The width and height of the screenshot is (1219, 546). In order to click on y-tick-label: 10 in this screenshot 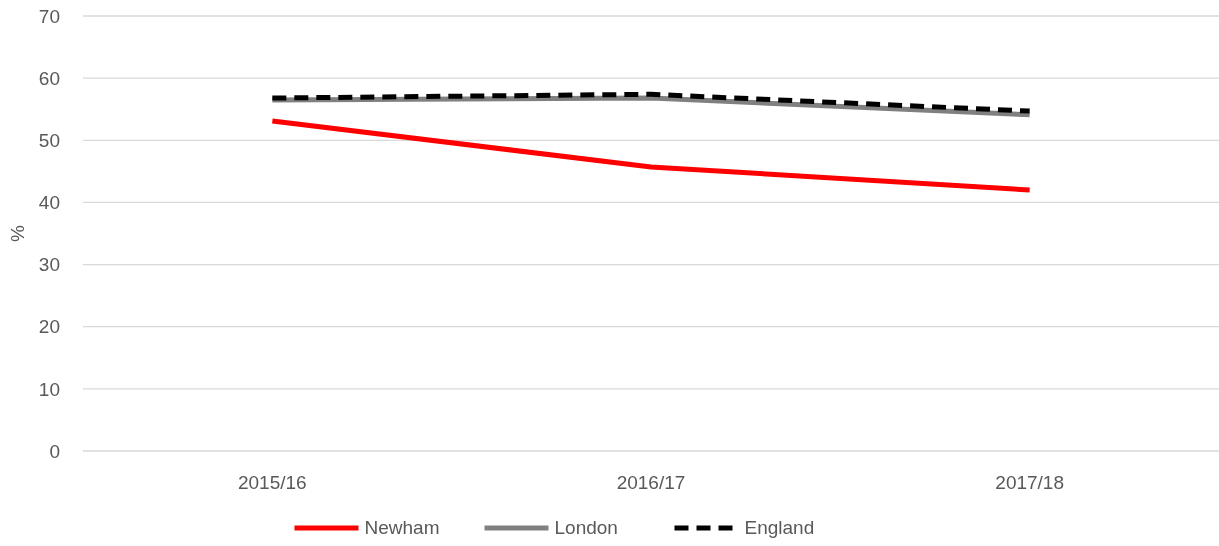, I will do `click(49, 389)`.